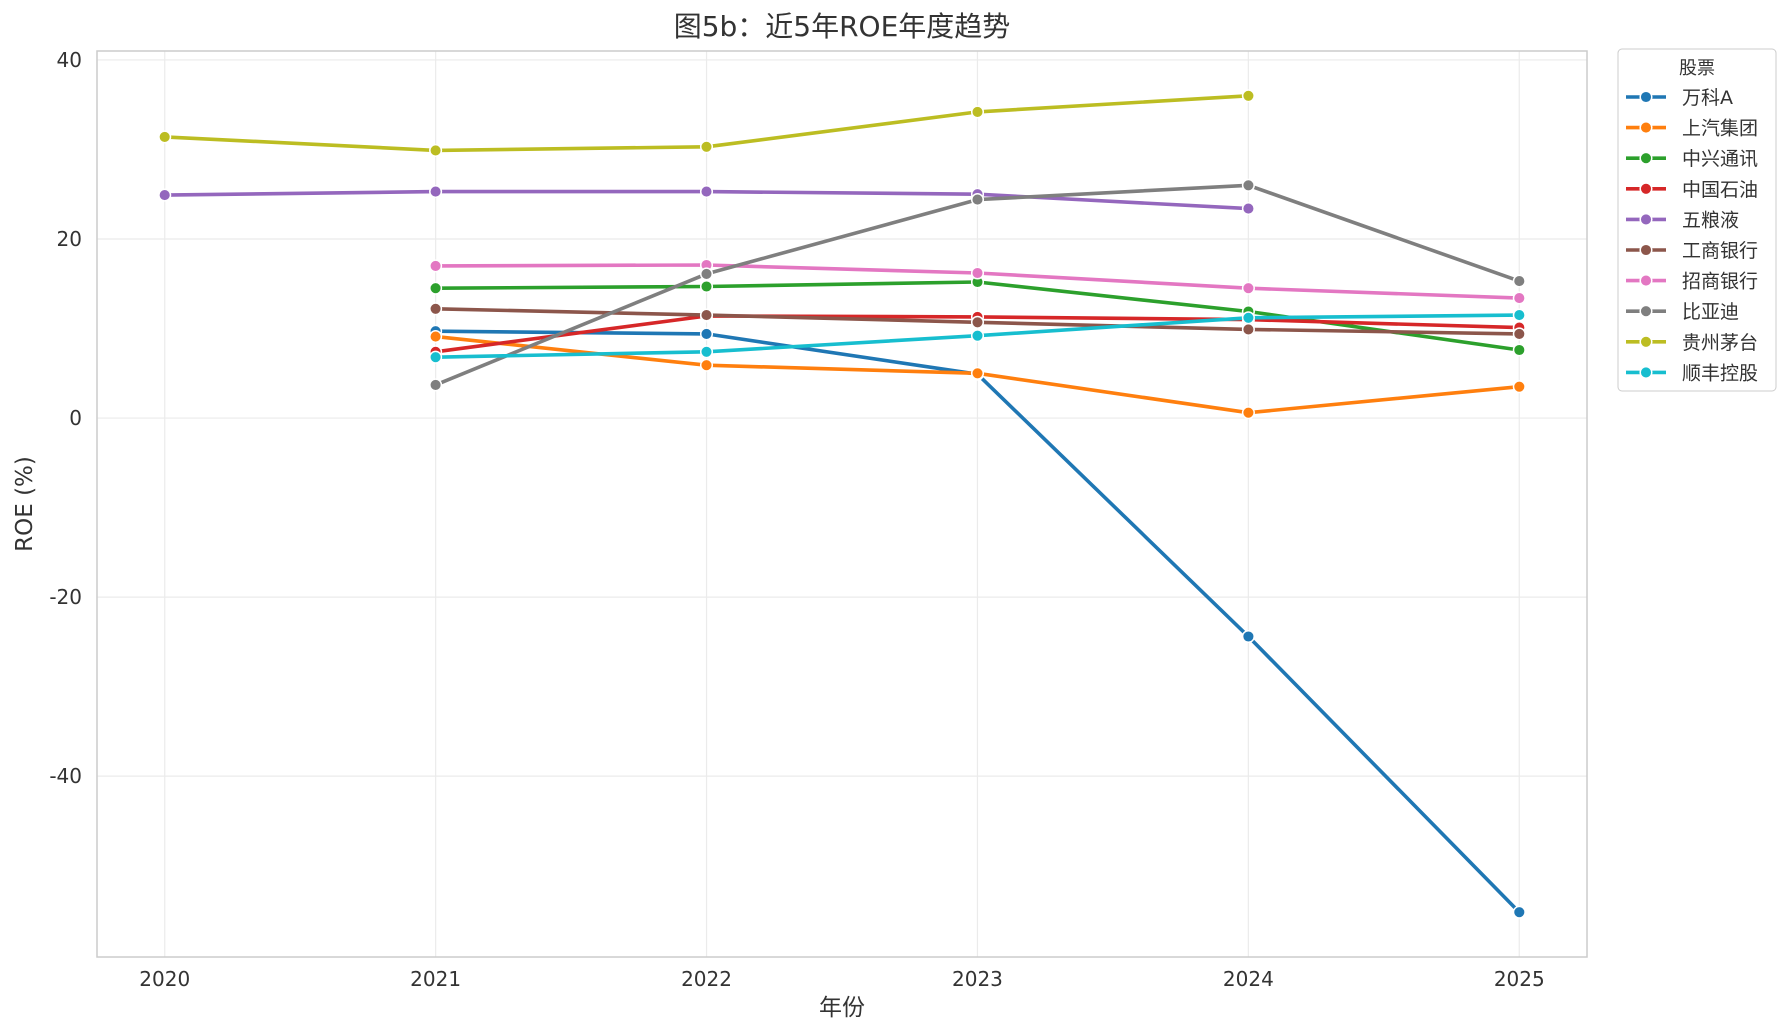 The image size is (1786, 1035). What do you see at coordinates (842, 26) in the screenshot?
I see `chart-title: 图5b：近5年ROE年度趋势` at bounding box center [842, 26].